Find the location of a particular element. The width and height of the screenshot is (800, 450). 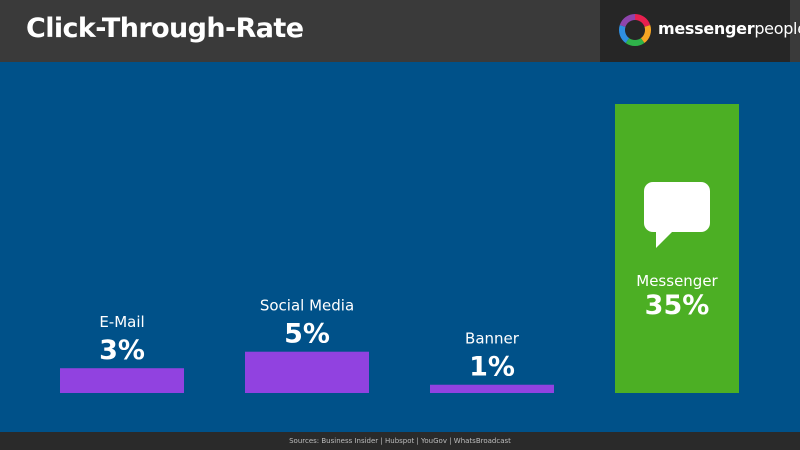

header-bar: Click-Through-Rate messengerpeople is located at coordinates (400, 31).